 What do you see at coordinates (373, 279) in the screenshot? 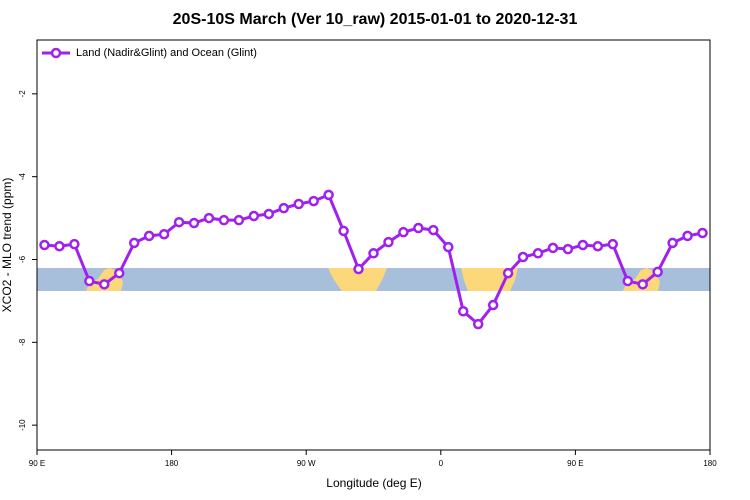
I see `map-strip` at bounding box center [373, 279].